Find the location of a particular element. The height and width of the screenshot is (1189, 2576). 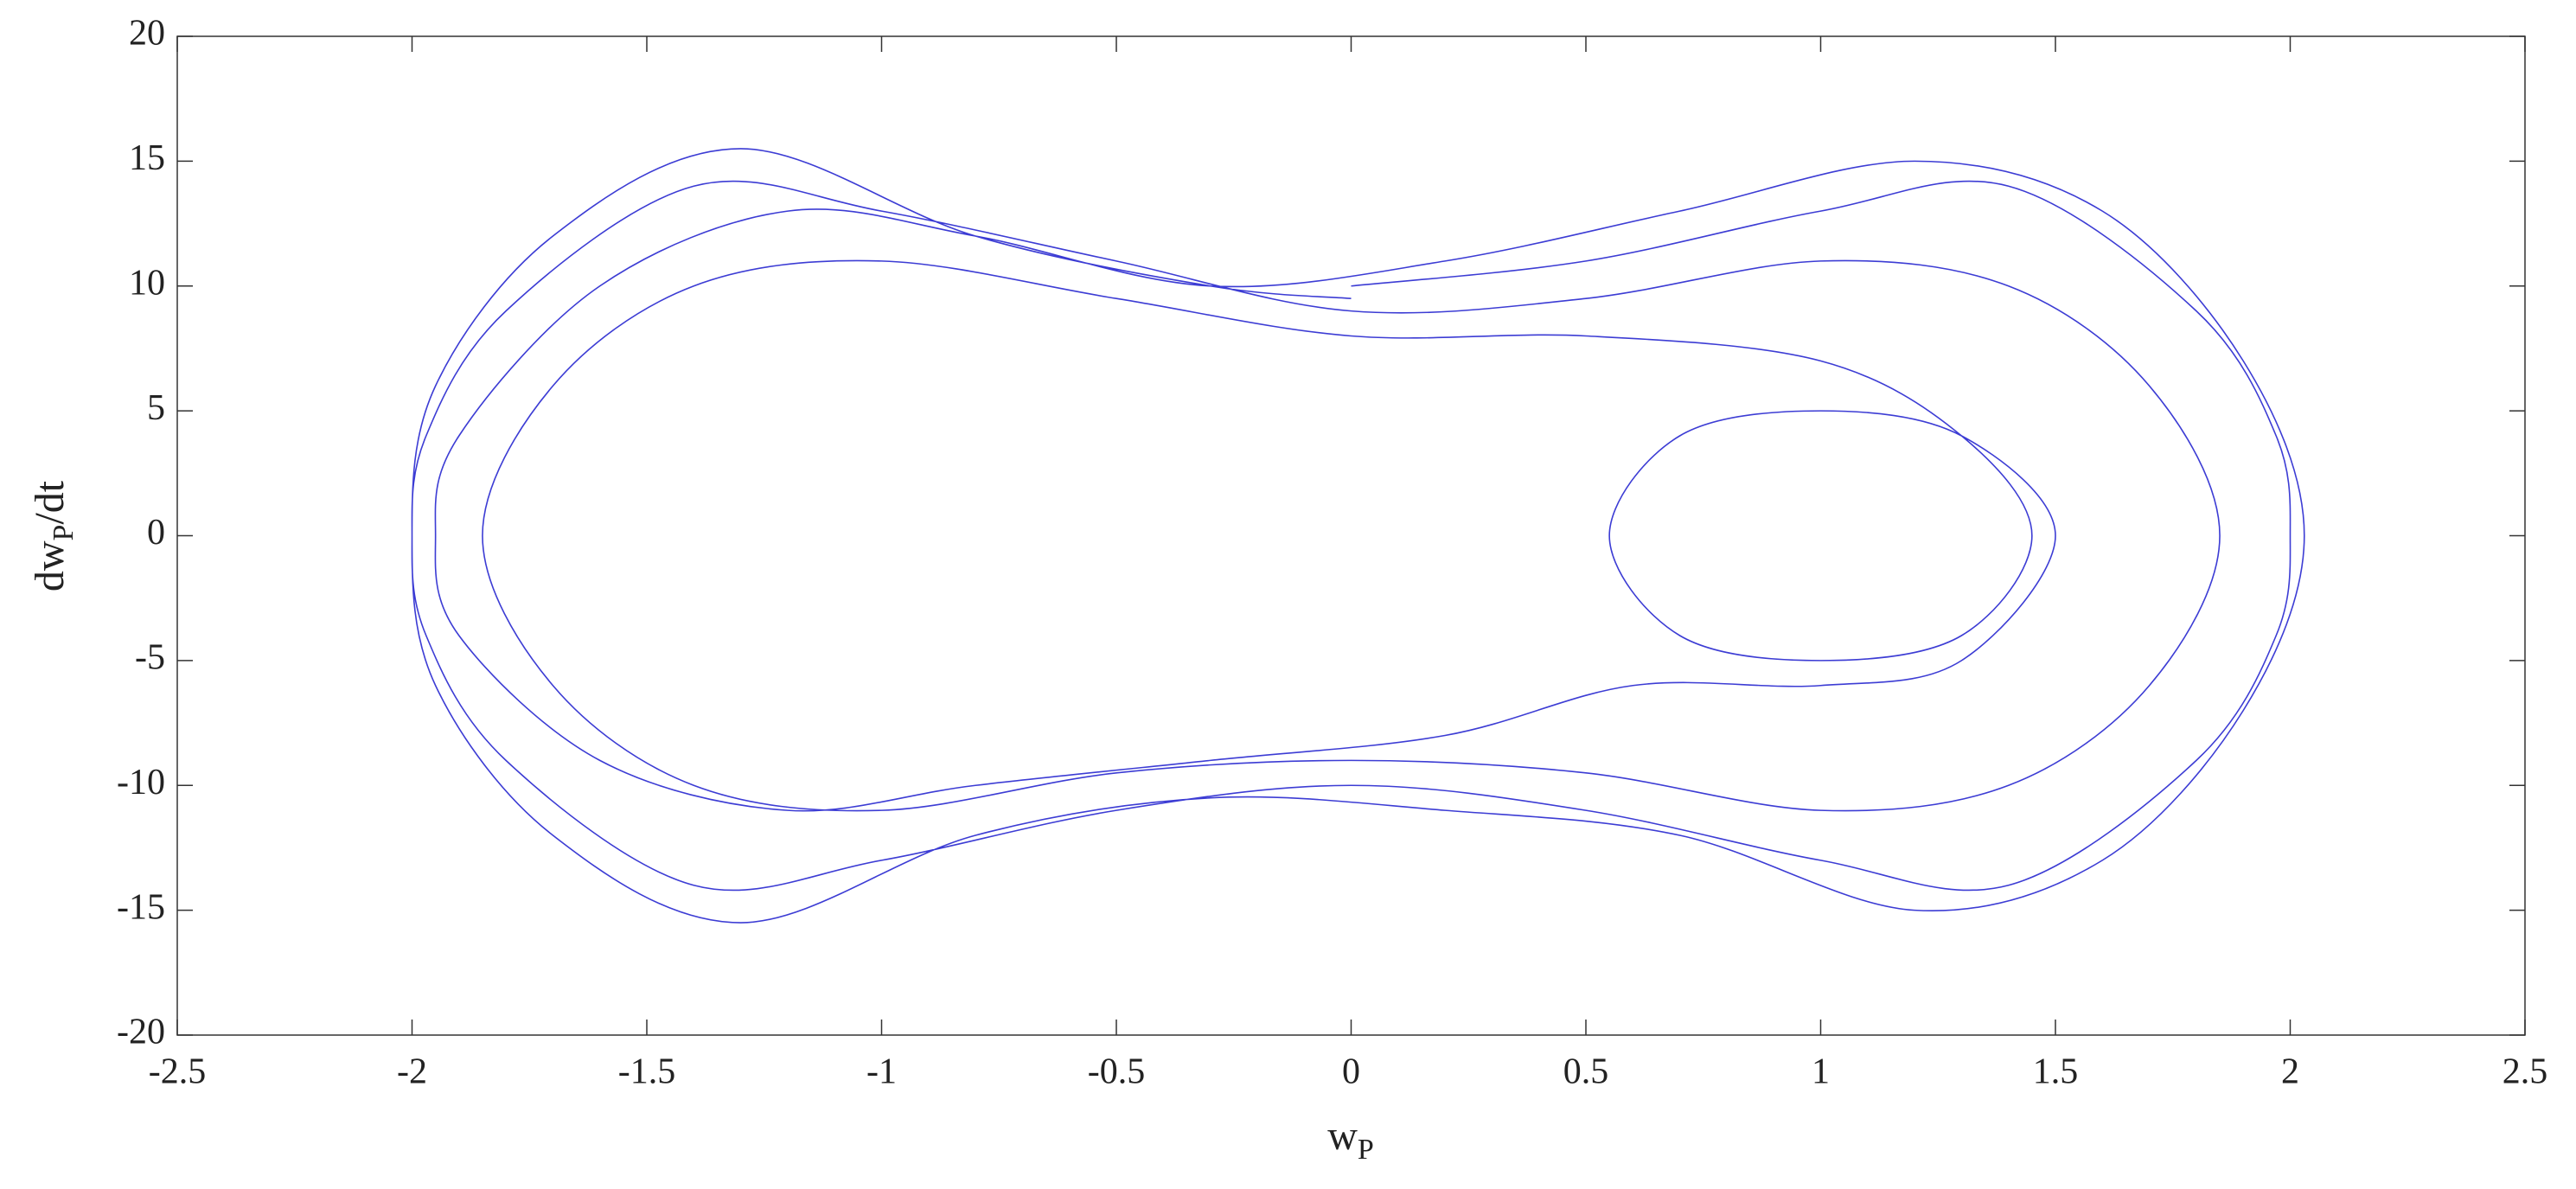

x-tick-label: -2.5 is located at coordinates (178, 1072).